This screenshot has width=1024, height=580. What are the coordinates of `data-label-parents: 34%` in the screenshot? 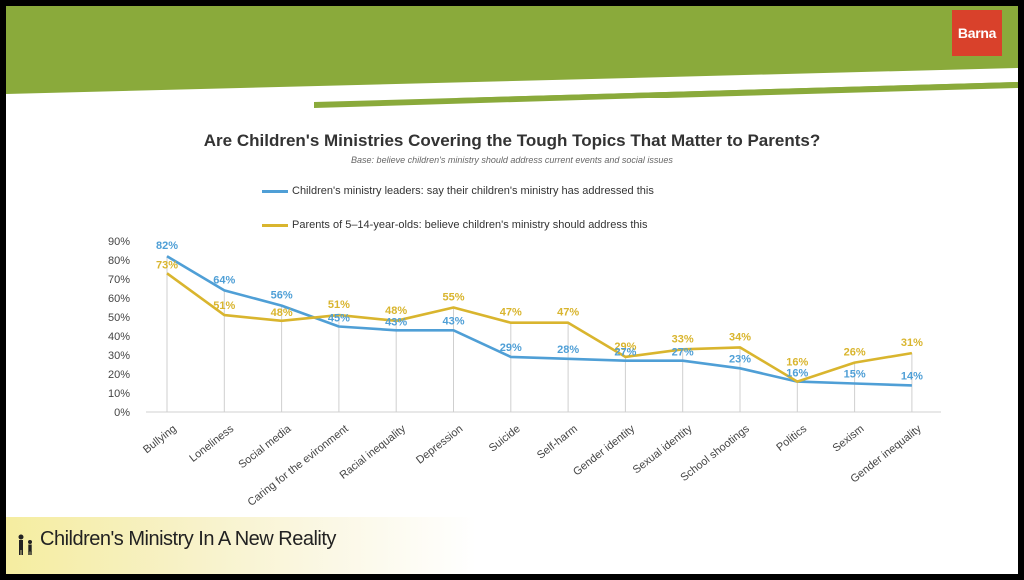 It's located at (740, 337).